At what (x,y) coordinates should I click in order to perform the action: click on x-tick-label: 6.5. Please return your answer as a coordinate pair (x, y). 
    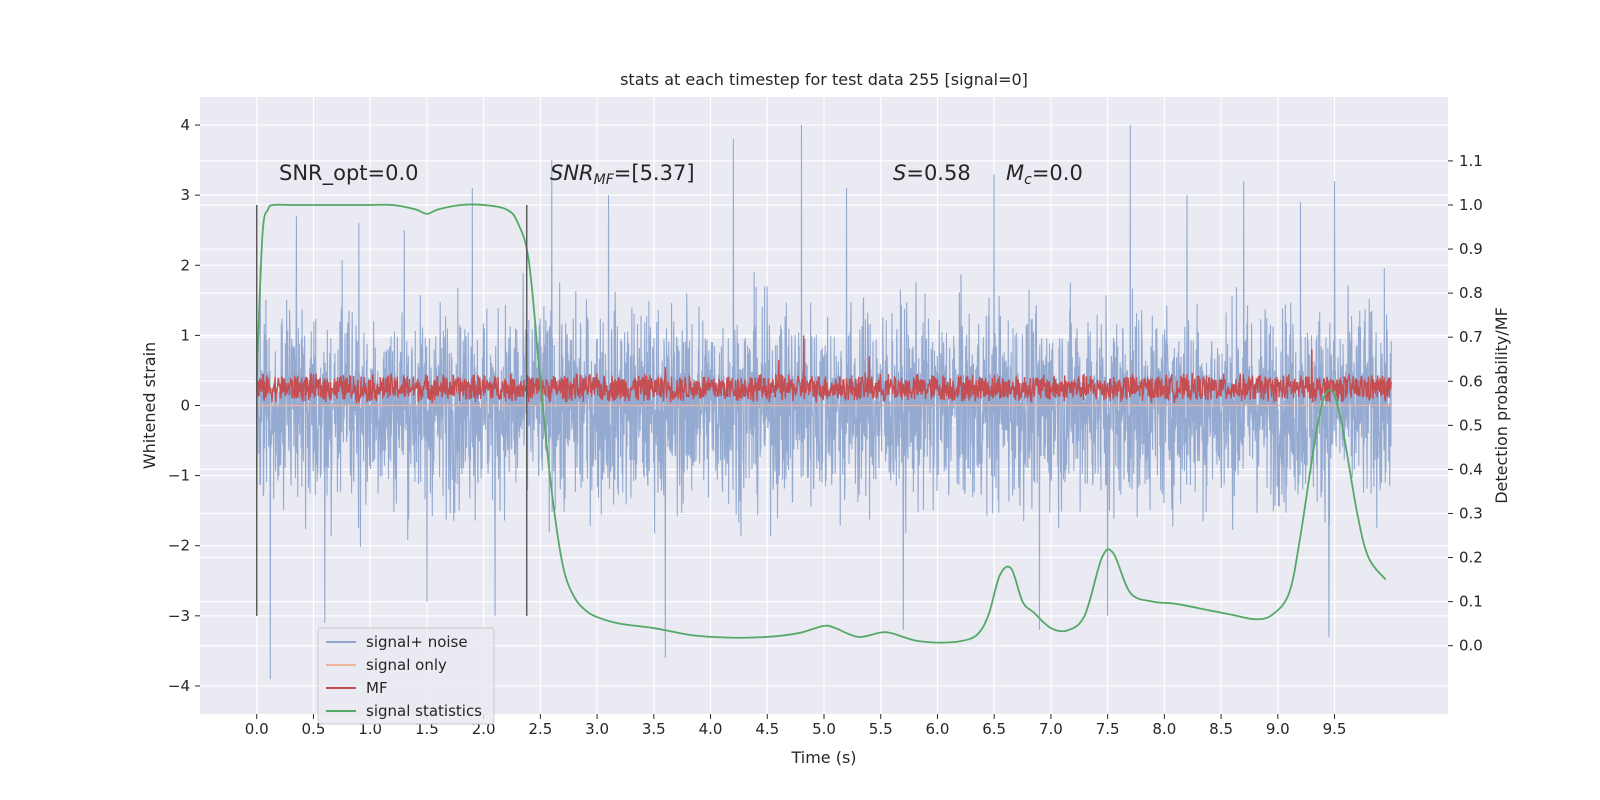
    Looking at the image, I should click on (994, 729).